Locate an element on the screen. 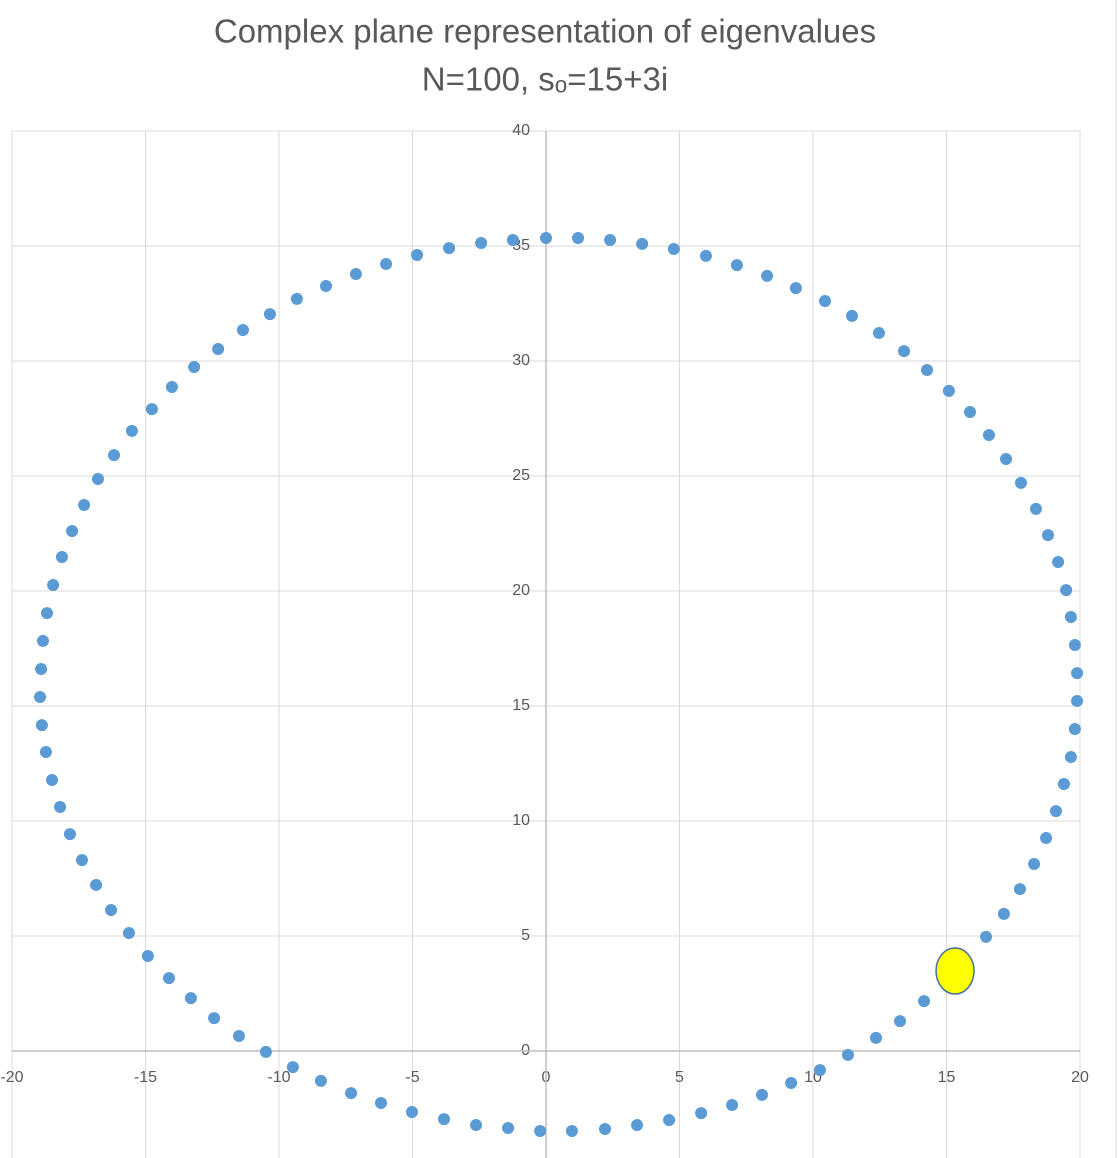  x-tick-label: 20 is located at coordinates (1080, 1077).